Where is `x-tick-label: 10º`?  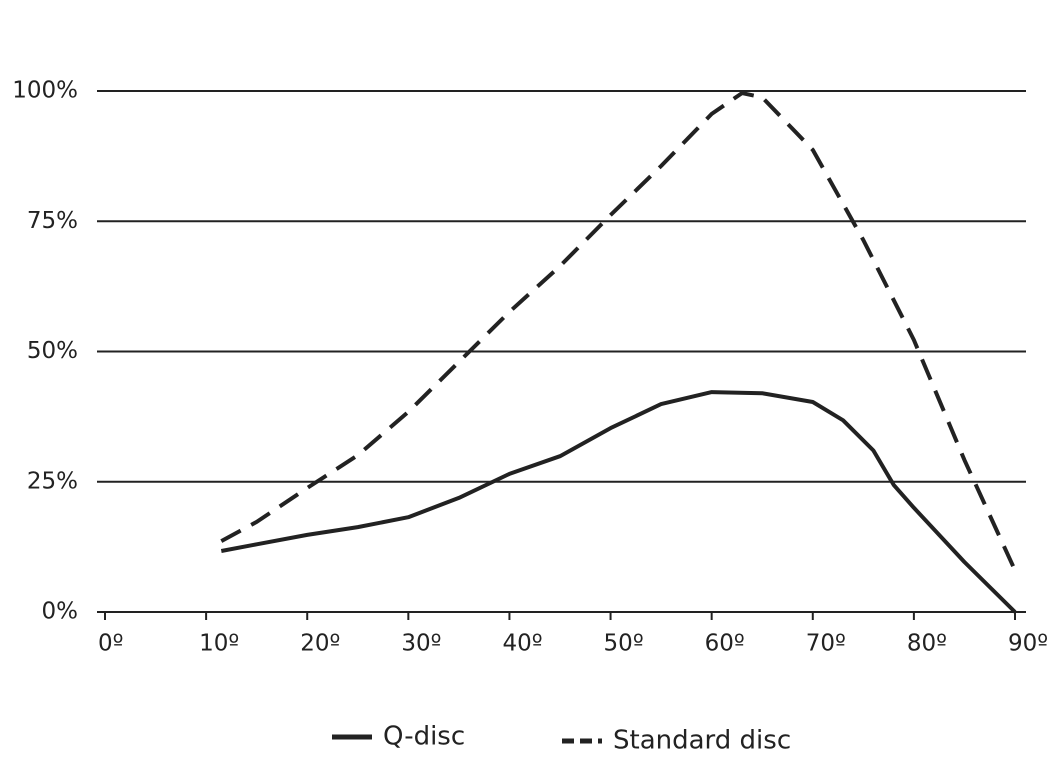
x-tick-label: 10º is located at coordinates (219, 644).